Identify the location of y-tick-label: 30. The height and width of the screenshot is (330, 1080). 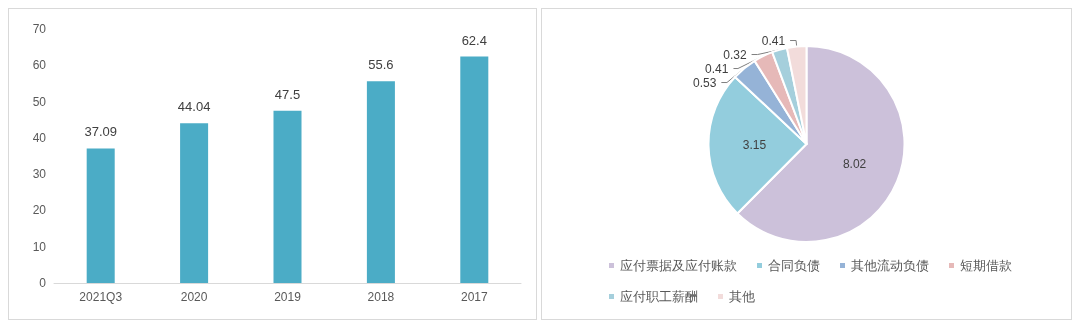
(39, 174).